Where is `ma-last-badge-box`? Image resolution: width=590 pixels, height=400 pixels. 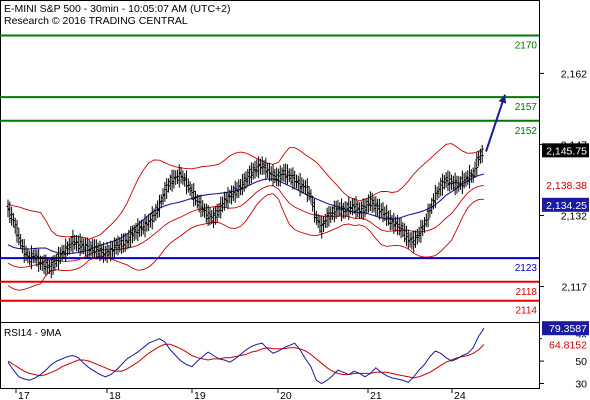
ma-last-badge-box is located at coordinates (565, 204).